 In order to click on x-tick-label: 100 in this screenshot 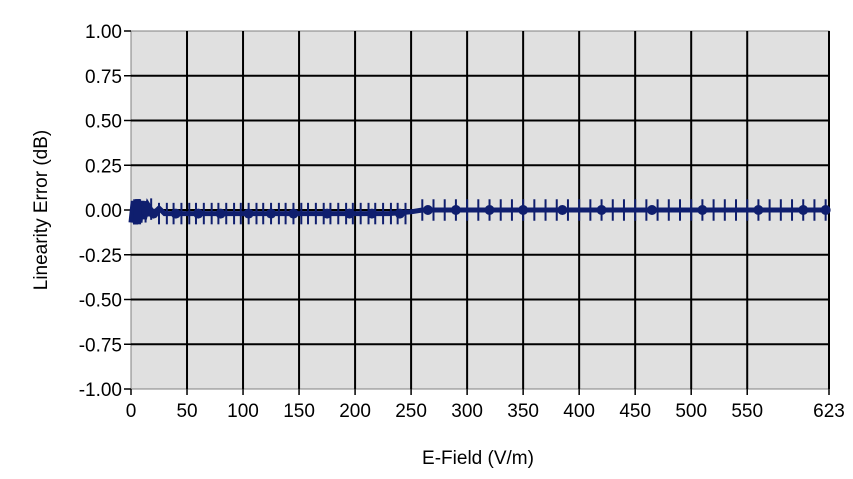, I will do `click(243, 411)`.